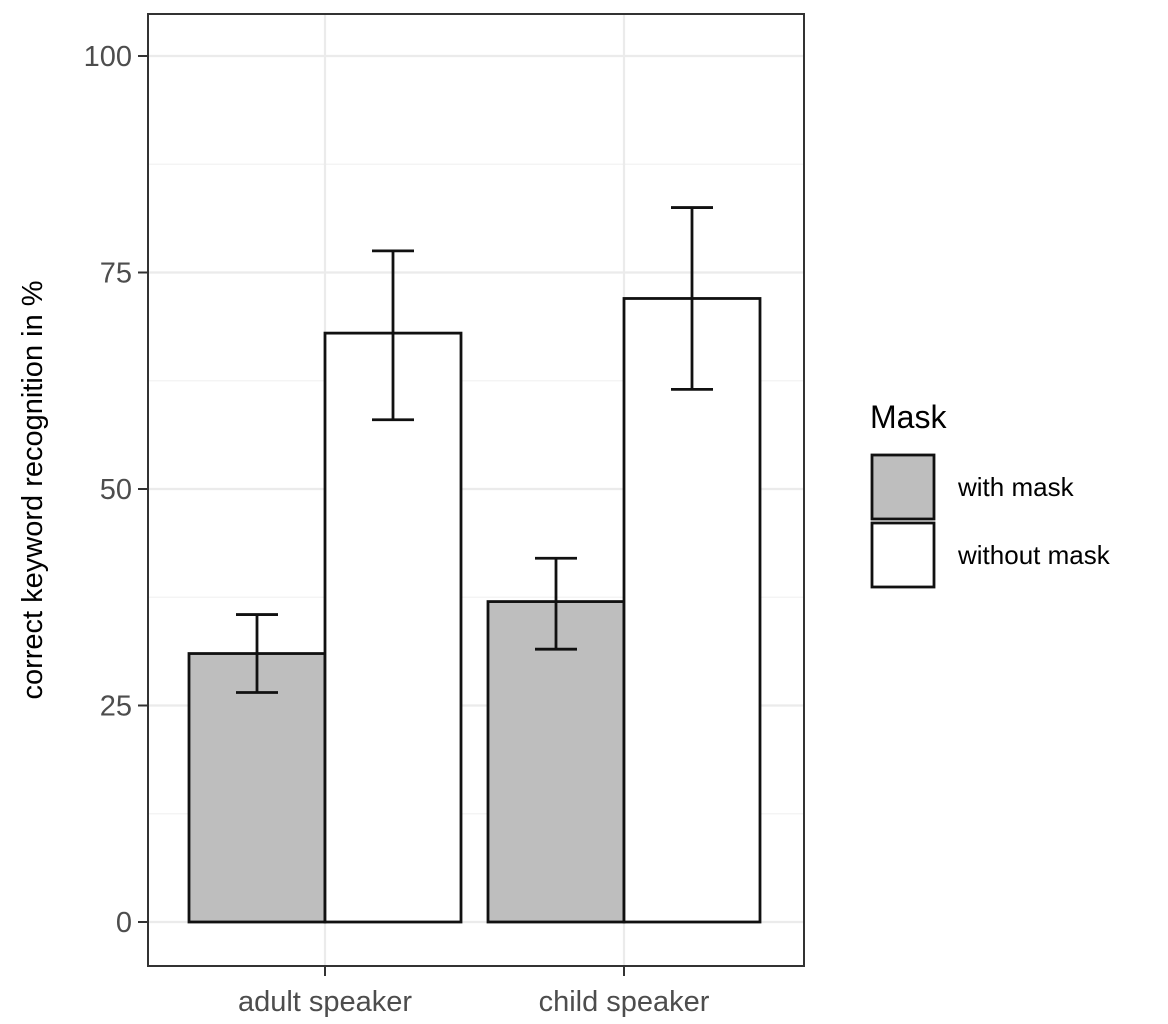 The image size is (1168, 1024). I want to click on y-axis: 0 25 50 75 100, so click(116, 490).